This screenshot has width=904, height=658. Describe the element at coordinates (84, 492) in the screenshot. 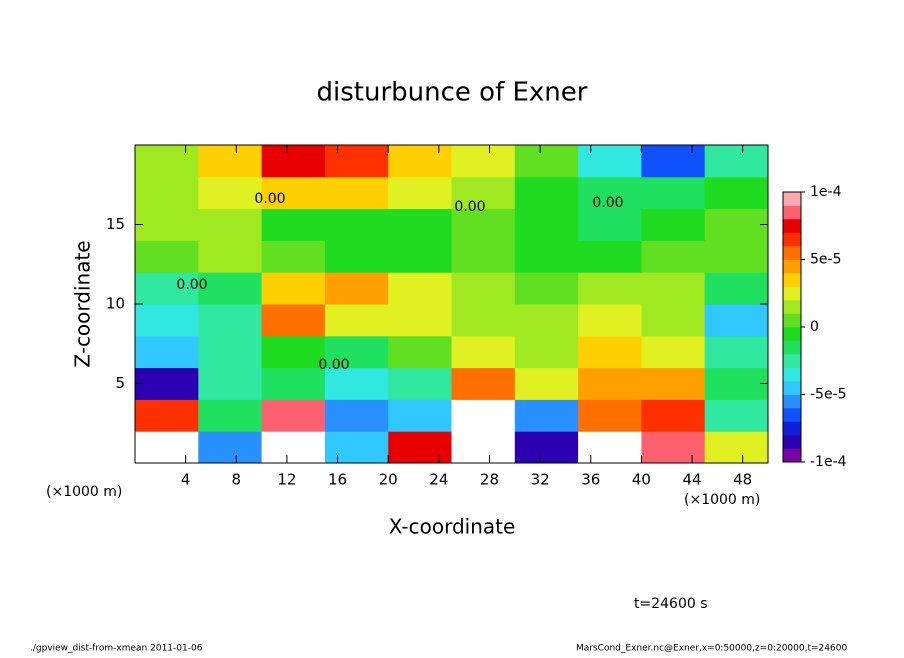

I see `y-unit: (×1000 m)` at that location.